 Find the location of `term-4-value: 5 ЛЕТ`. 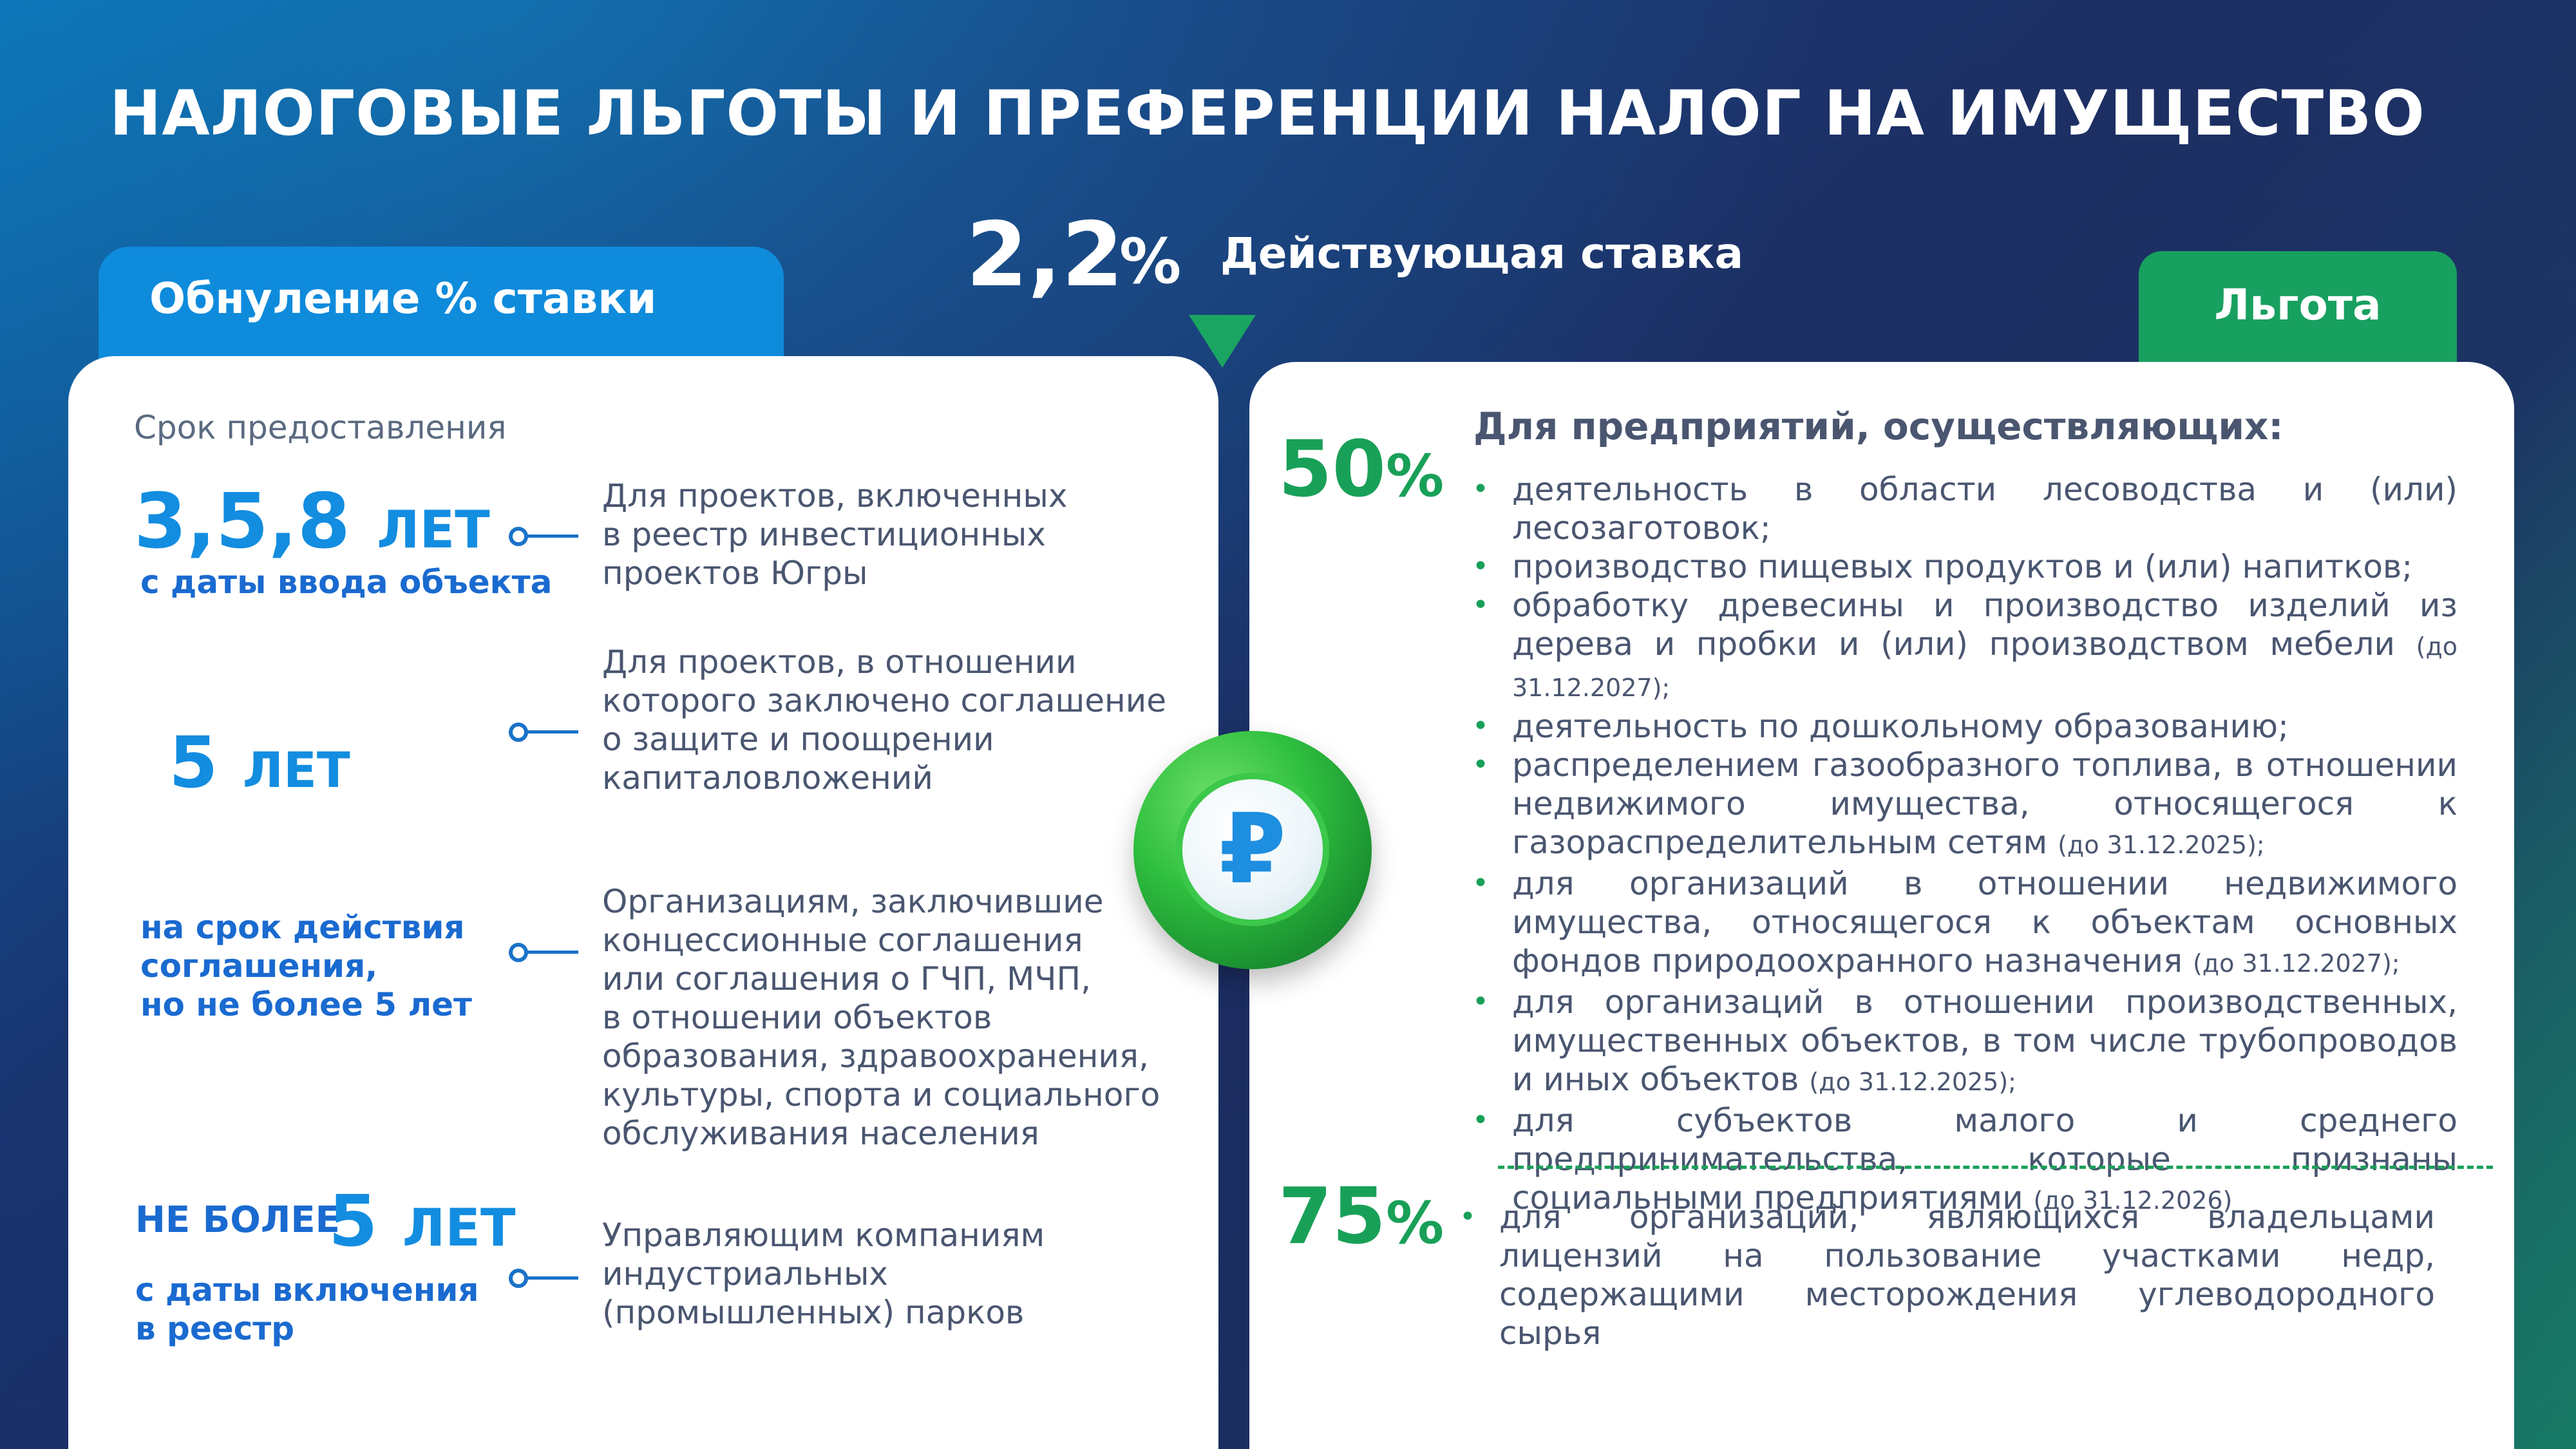

term-4-value: 5 ЛЕТ is located at coordinates (422, 1221).